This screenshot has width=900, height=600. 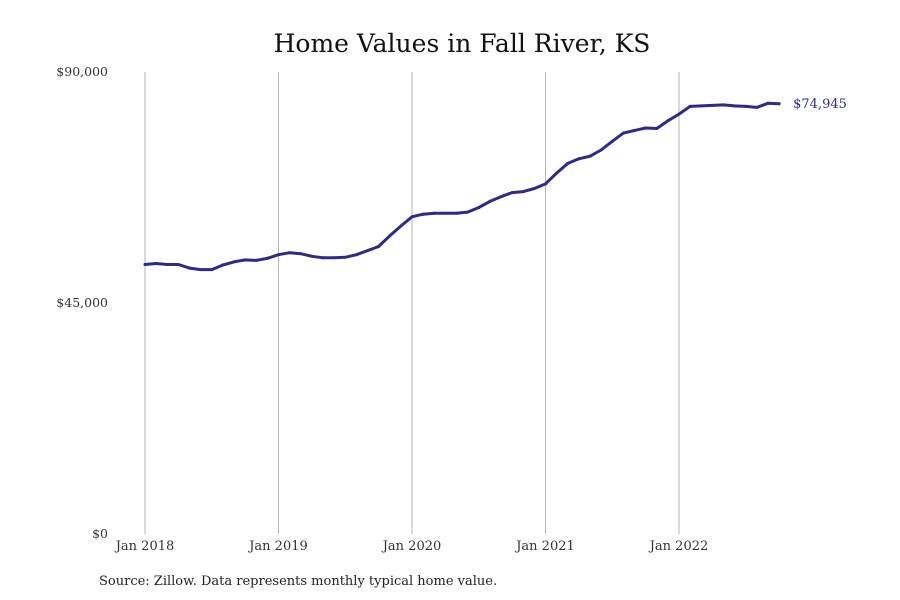 I want to click on x-tick-label: Jan 2020, so click(x=411, y=546).